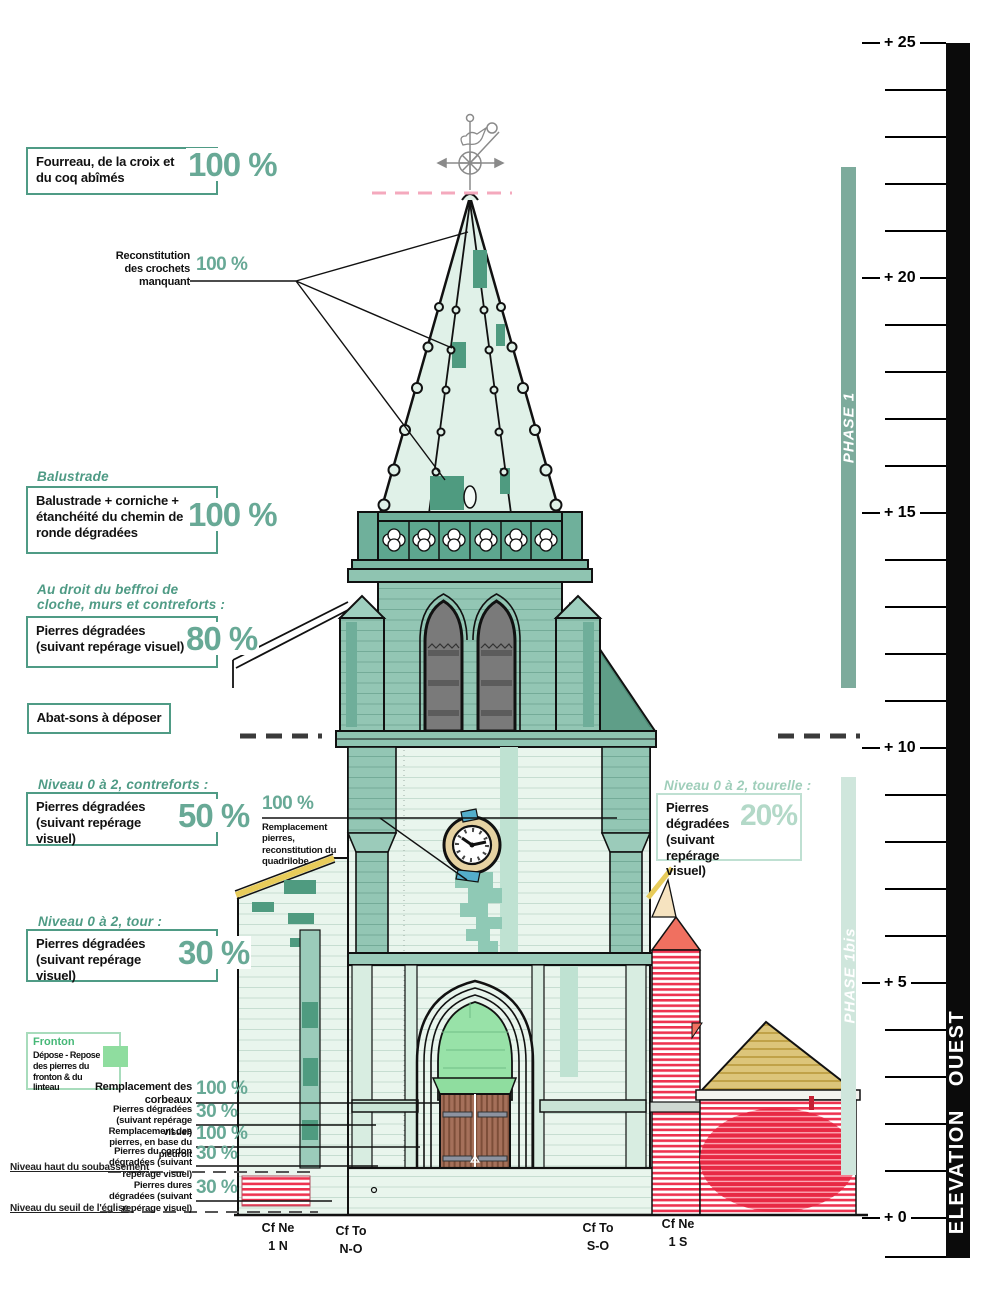  What do you see at coordinates (278, 1237) in the screenshot?
I see `footer-ref-1n: Cf Ne 1 N` at bounding box center [278, 1237].